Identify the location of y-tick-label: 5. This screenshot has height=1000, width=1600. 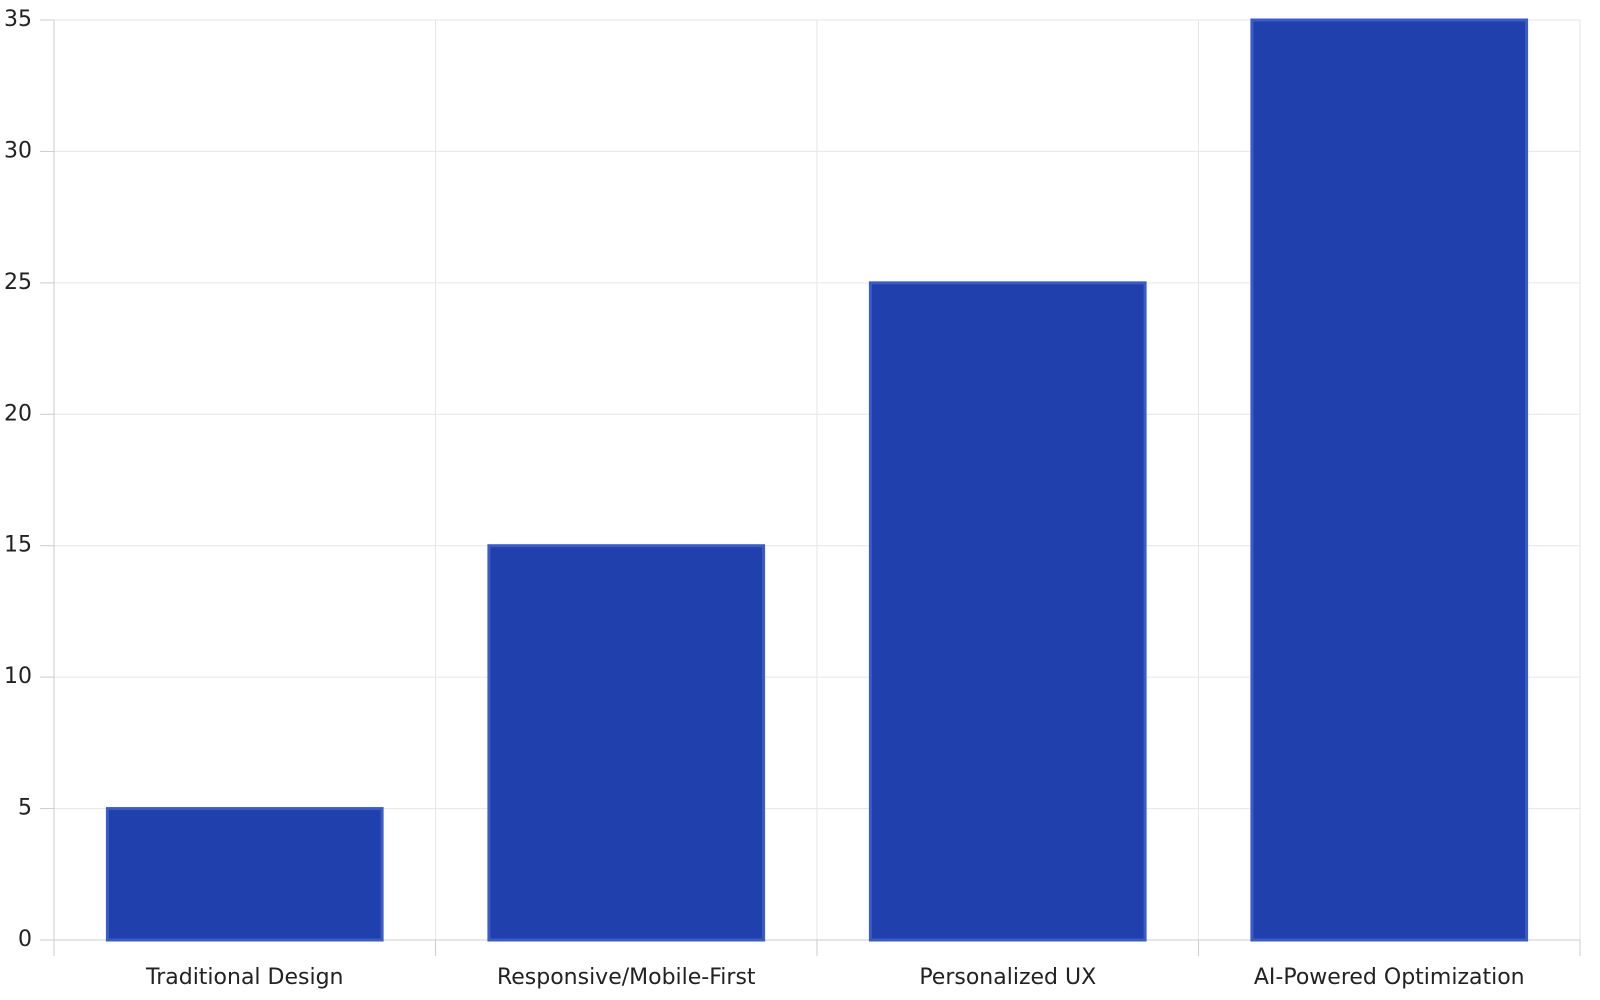
(25, 808).